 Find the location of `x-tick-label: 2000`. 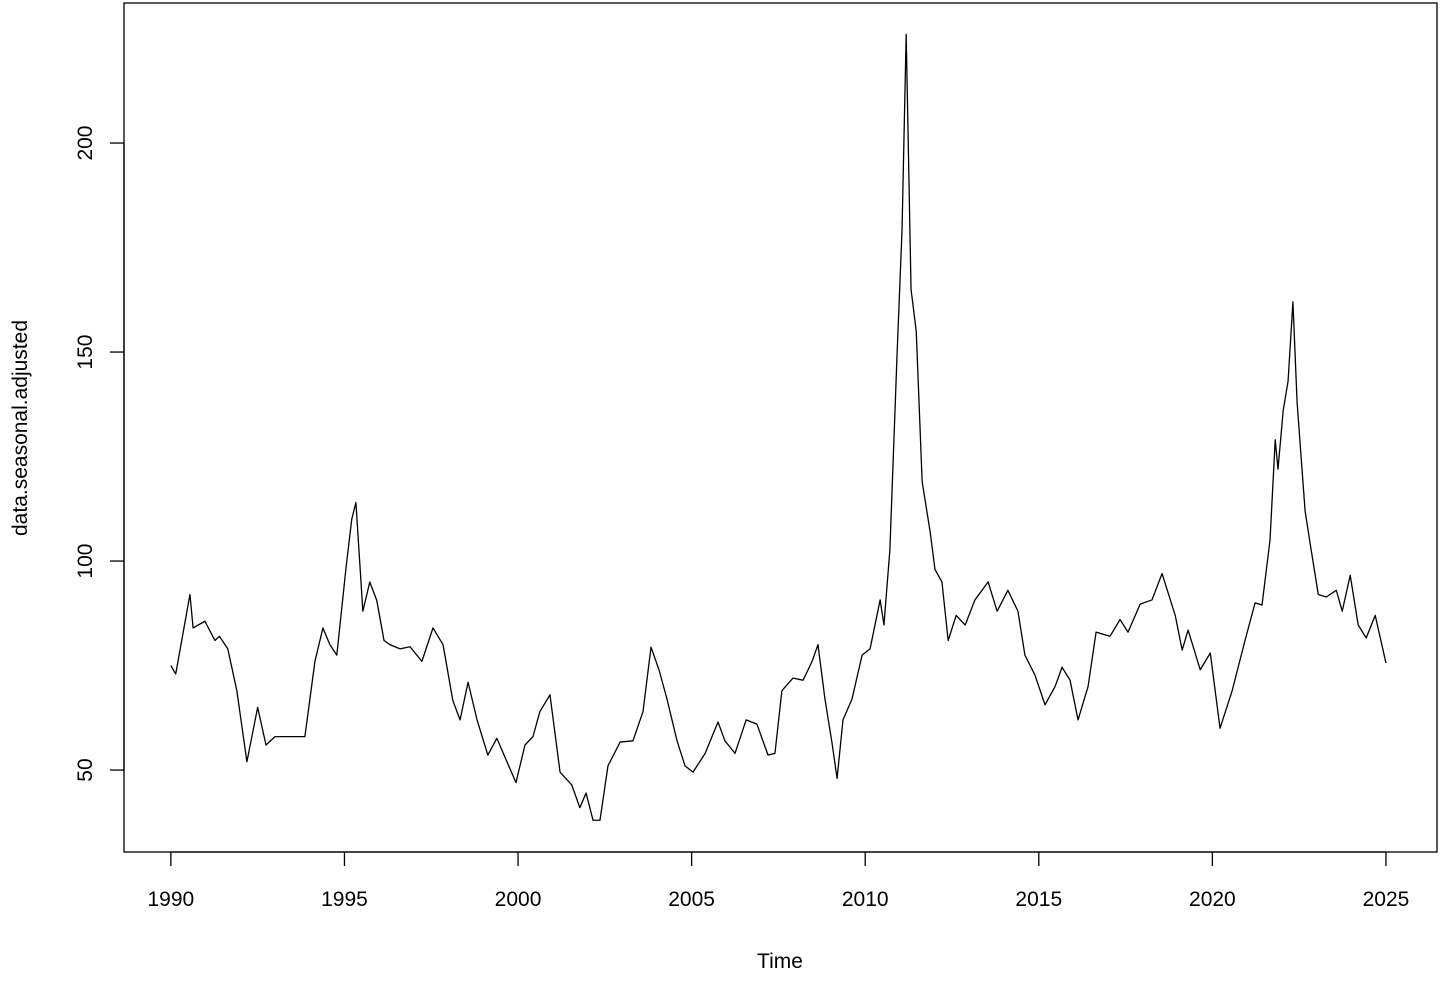

x-tick-label: 2000 is located at coordinates (518, 899).